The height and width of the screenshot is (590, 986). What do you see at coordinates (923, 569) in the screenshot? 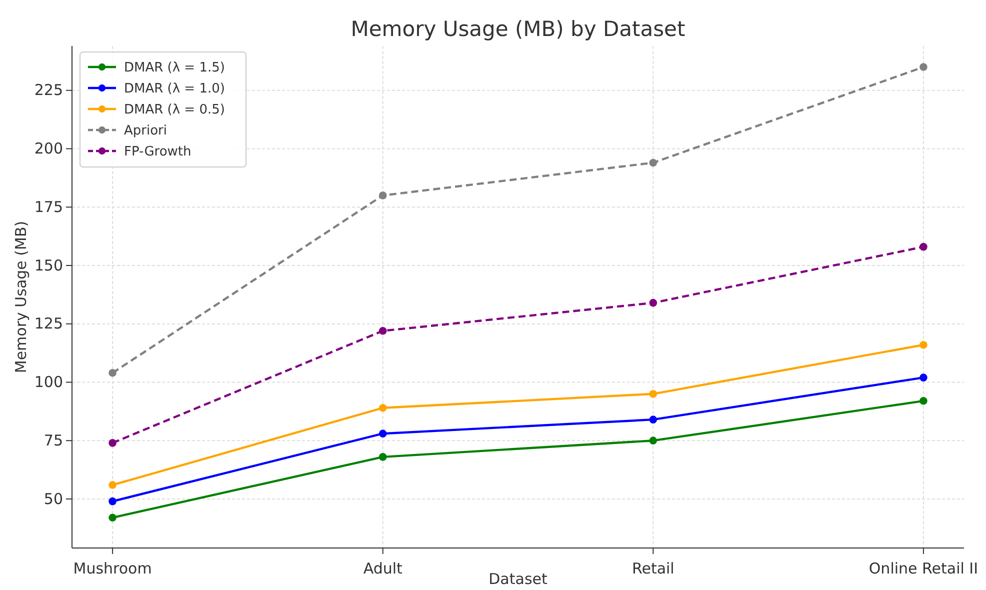
I see `x-tick-label: Online Retail II` at bounding box center [923, 569].